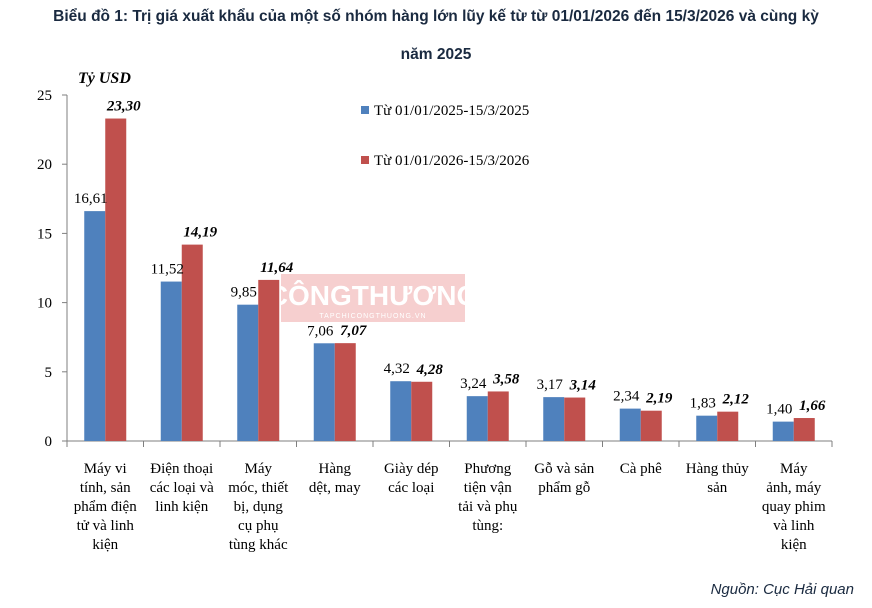 The width and height of the screenshot is (872, 608). I want to click on data-label-2025: 1,83, so click(703, 404).